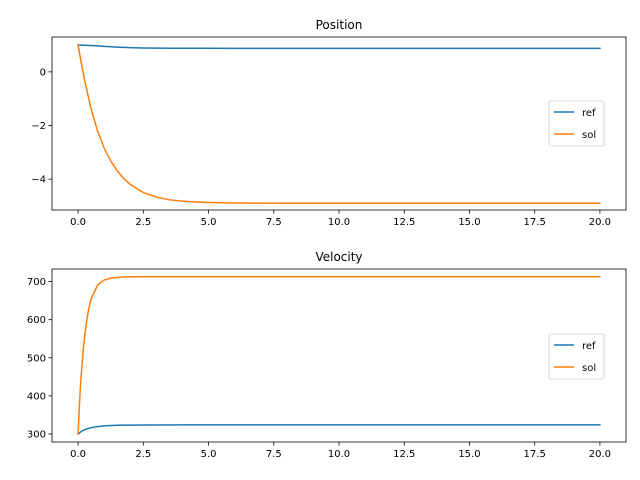 This screenshot has height=480, width=640. Describe the element at coordinates (339, 25) in the screenshot. I see `chart-title: Position` at that location.